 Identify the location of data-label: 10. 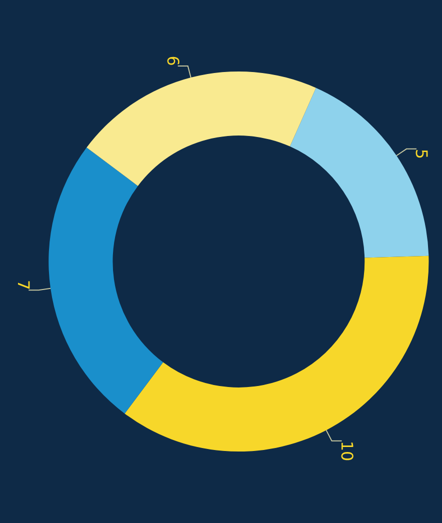
(346, 451).